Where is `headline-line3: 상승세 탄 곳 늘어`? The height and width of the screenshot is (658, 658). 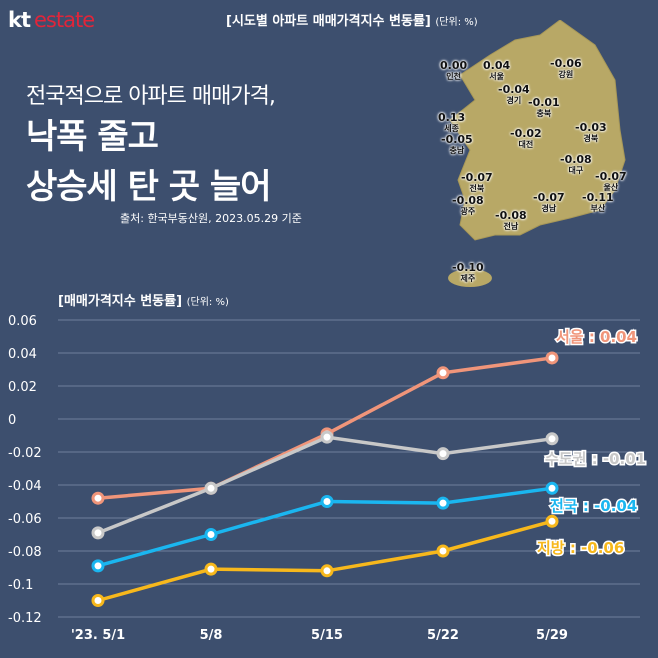
headline-line3: 상승세 탄 곳 늘어 is located at coordinates (148, 187).